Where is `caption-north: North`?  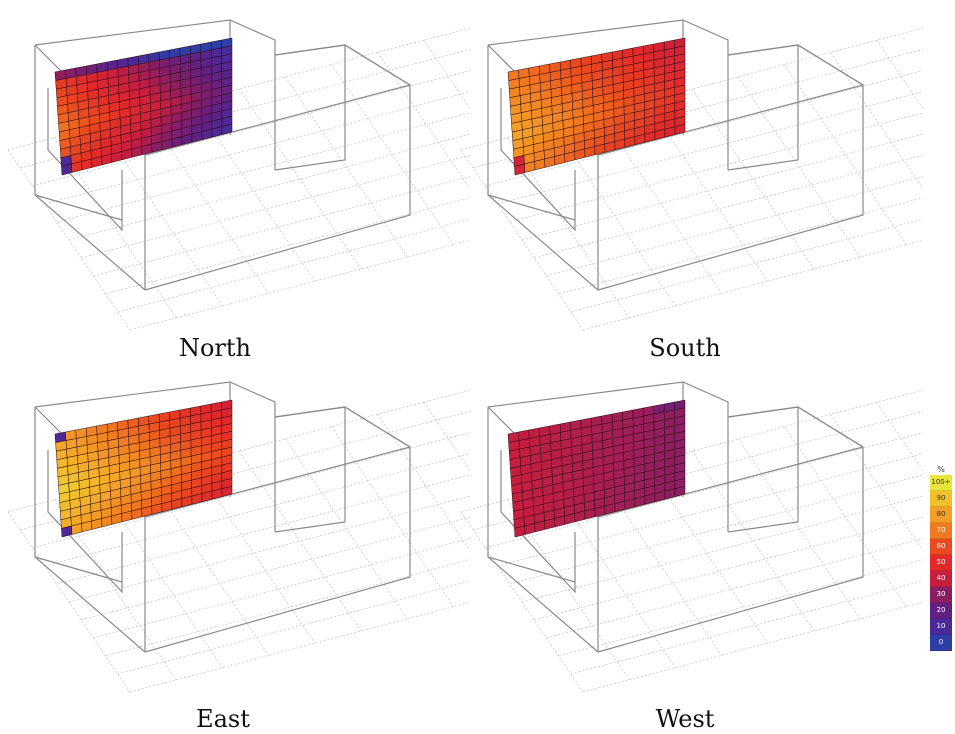 caption-north: North is located at coordinates (215, 348).